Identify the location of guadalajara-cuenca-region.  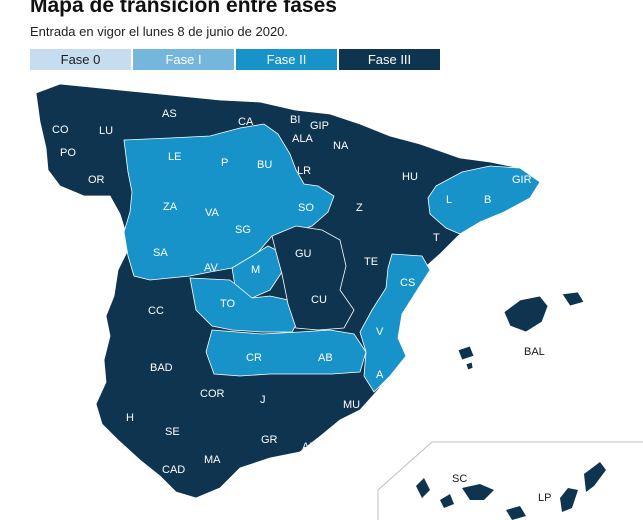
(313, 278).